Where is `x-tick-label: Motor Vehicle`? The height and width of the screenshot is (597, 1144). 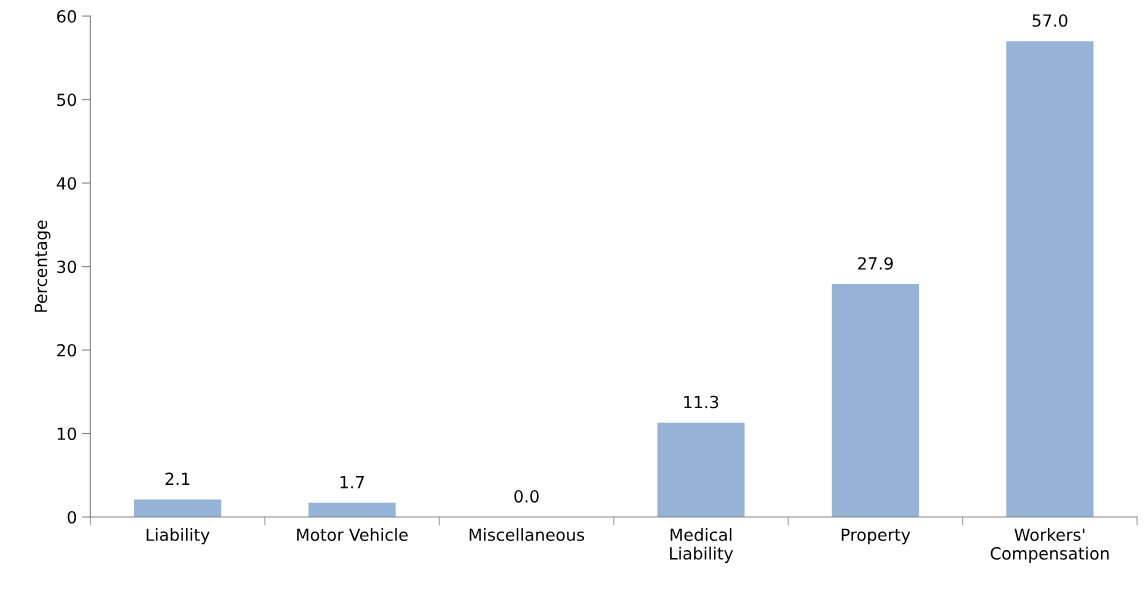 x-tick-label: Motor Vehicle is located at coordinates (352, 535).